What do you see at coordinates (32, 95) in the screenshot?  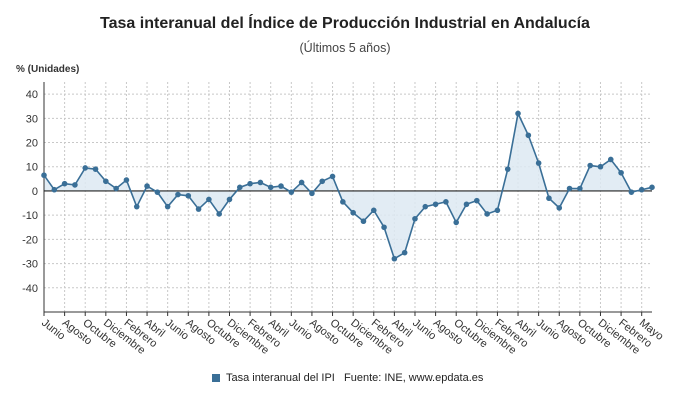 I see `y-tick-label: 40` at bounding box center [32, 95].